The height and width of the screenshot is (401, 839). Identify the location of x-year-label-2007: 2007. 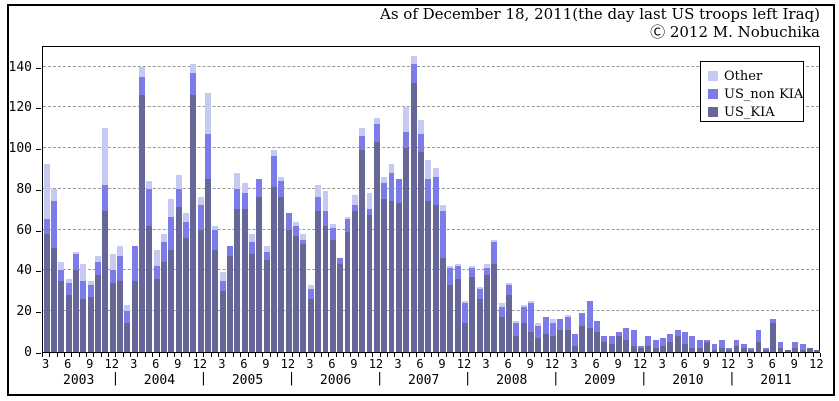
(424, 380).